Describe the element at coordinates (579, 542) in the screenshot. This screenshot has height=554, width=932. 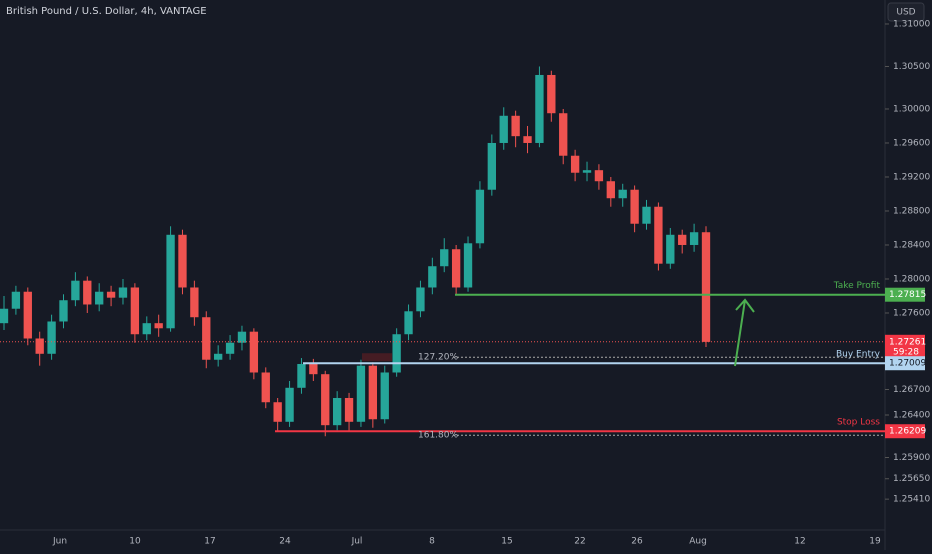
I see `x-tick-label: 22` at that location.